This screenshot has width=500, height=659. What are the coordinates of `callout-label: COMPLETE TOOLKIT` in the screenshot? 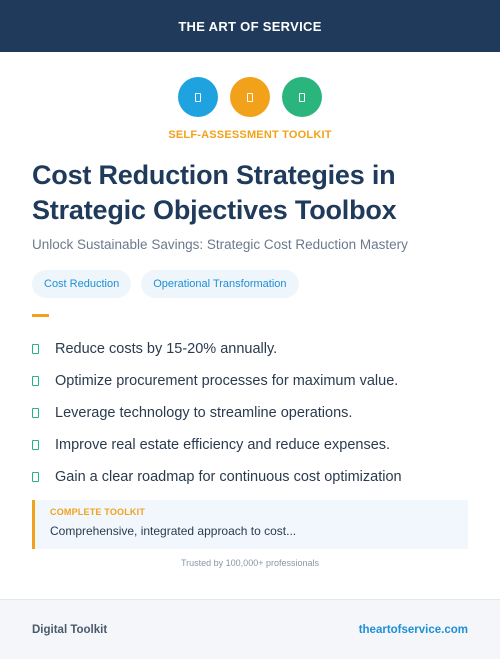 It's located at (98, 512).